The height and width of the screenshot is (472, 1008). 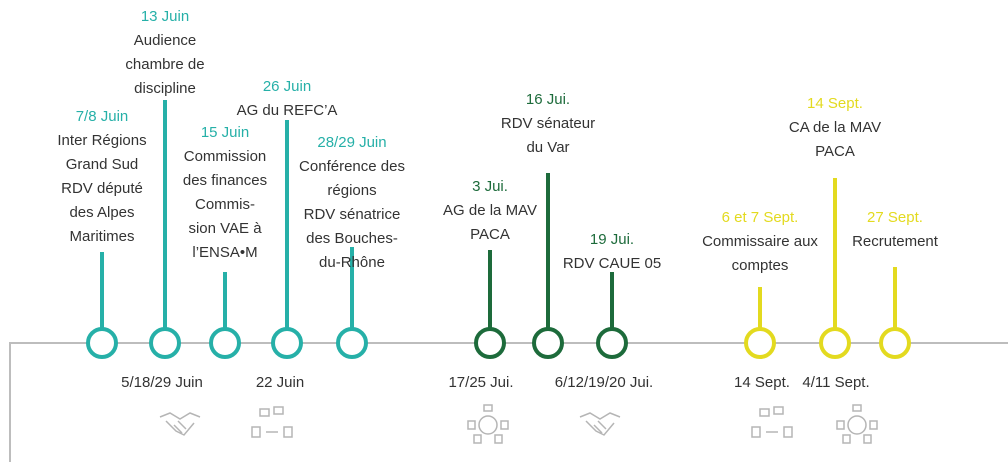 What do you see at coordinates (352, 262) in the screenshot?
I see `event-text: du-Rhône` at bounding box center [352, 262].